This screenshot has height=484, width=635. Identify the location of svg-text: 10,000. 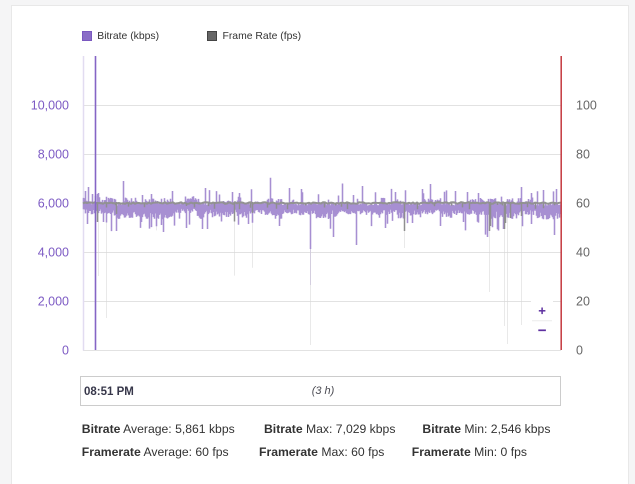
(50, 106).